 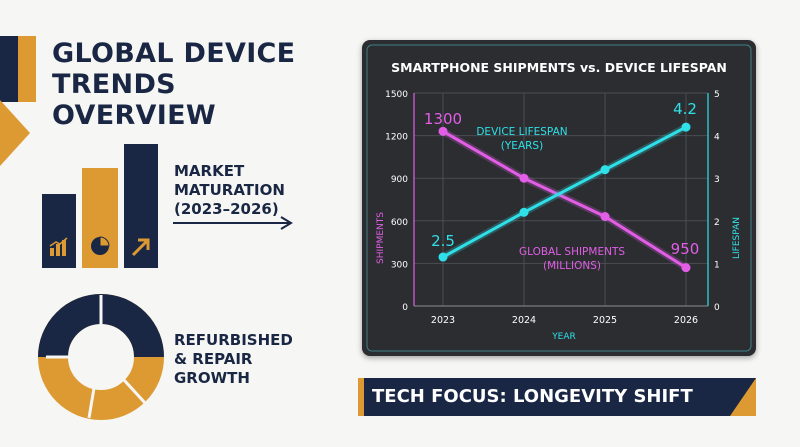 What do you see at coordinates (396, 95) in the screenshot?
I see `y-left-tick-label: 1500` at bounding box center [396, 95].